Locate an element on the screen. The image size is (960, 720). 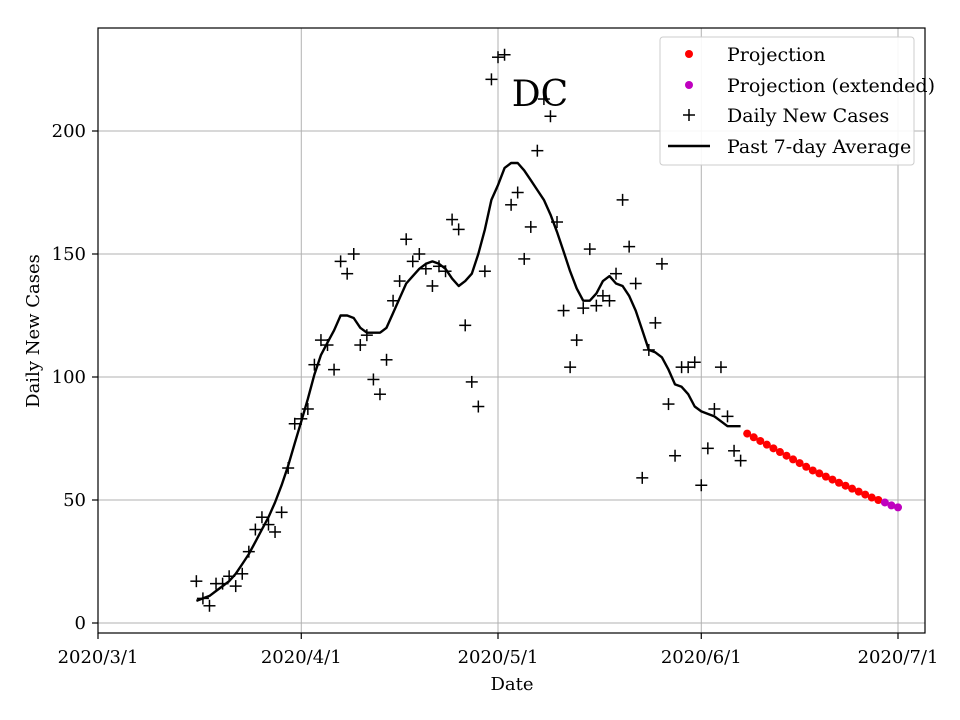
legend-marker-daily-new-cases is located at coordinates (689, 115).